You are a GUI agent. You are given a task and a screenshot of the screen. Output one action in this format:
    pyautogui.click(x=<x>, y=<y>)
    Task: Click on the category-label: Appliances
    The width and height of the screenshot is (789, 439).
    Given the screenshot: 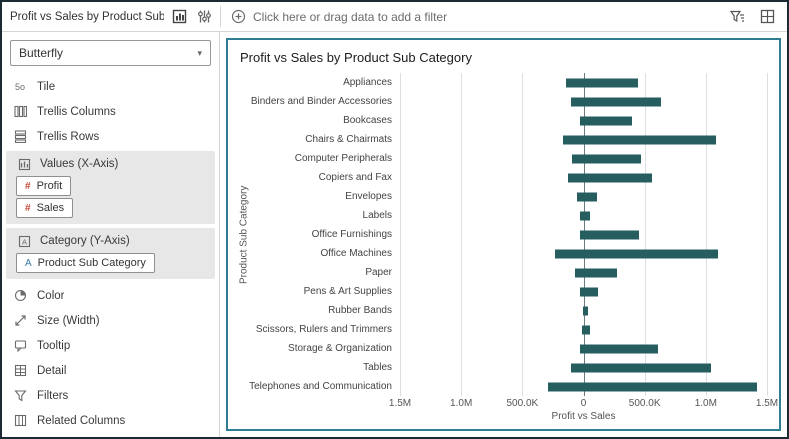 What is the action you would take?
    pyautogui.click(x=367, y=82)
    